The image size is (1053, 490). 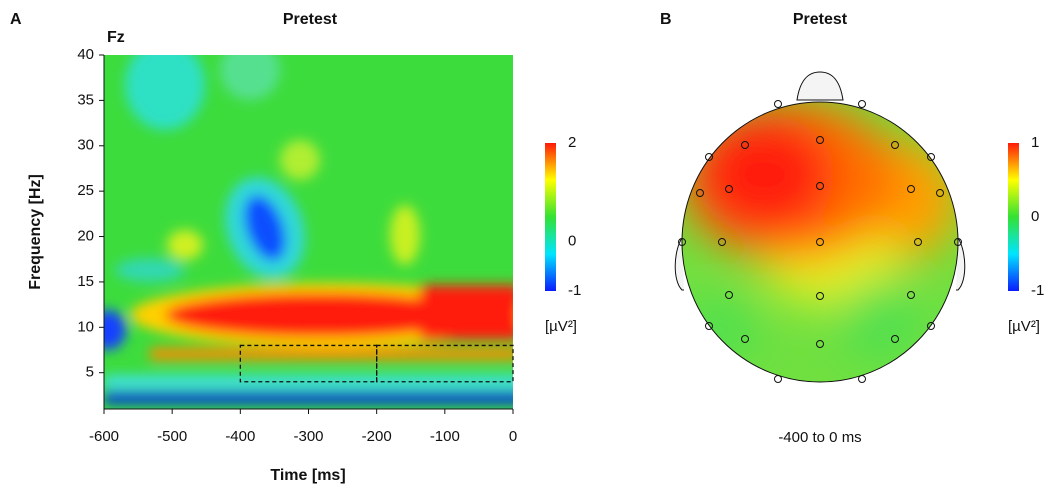 I want to click on panel-label: B, so click(x=666, y=19).